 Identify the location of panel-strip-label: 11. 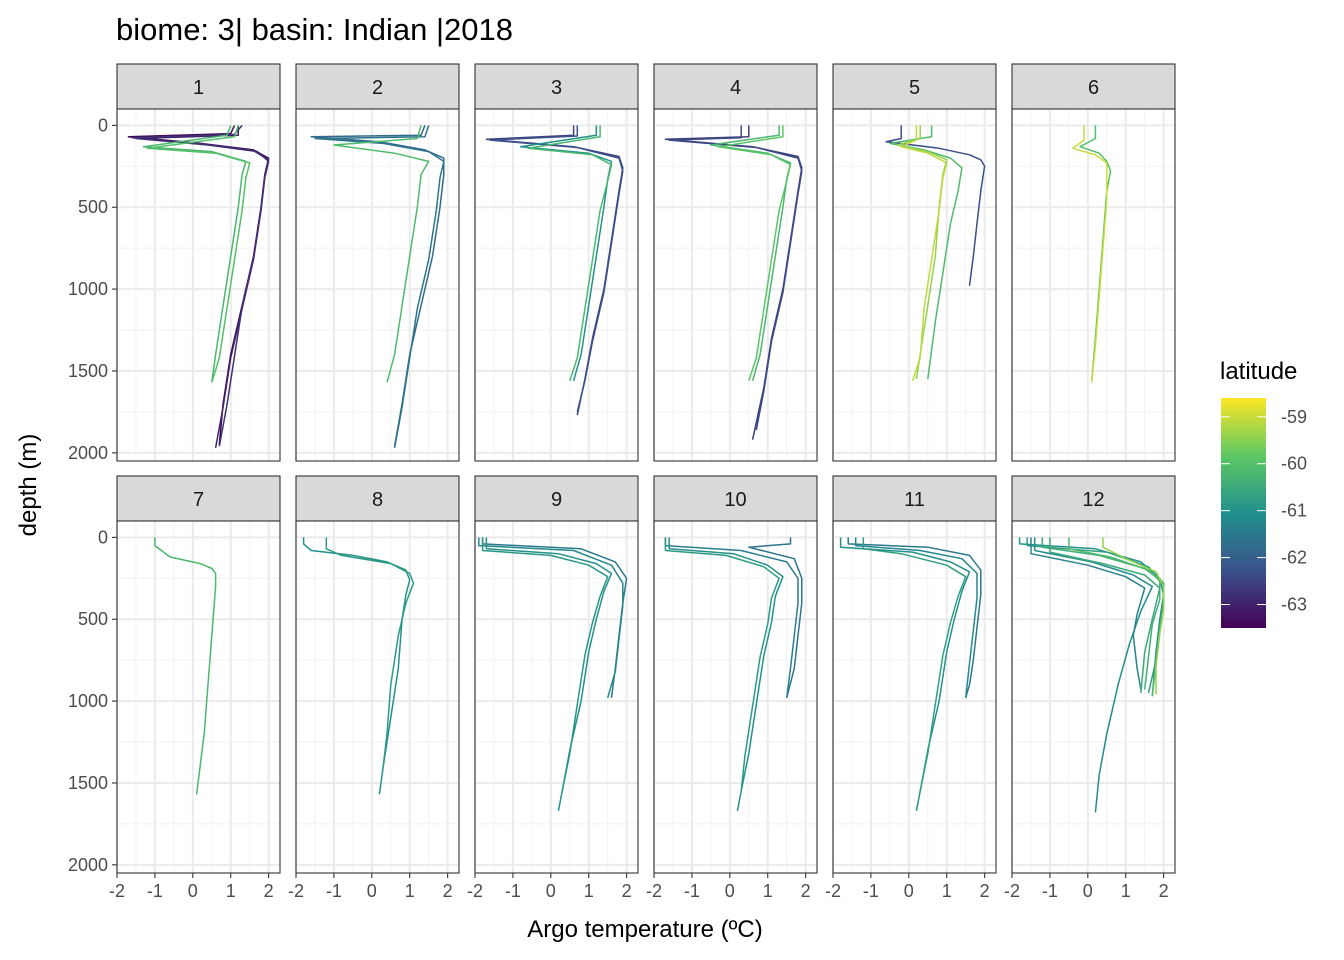
(914, 500).